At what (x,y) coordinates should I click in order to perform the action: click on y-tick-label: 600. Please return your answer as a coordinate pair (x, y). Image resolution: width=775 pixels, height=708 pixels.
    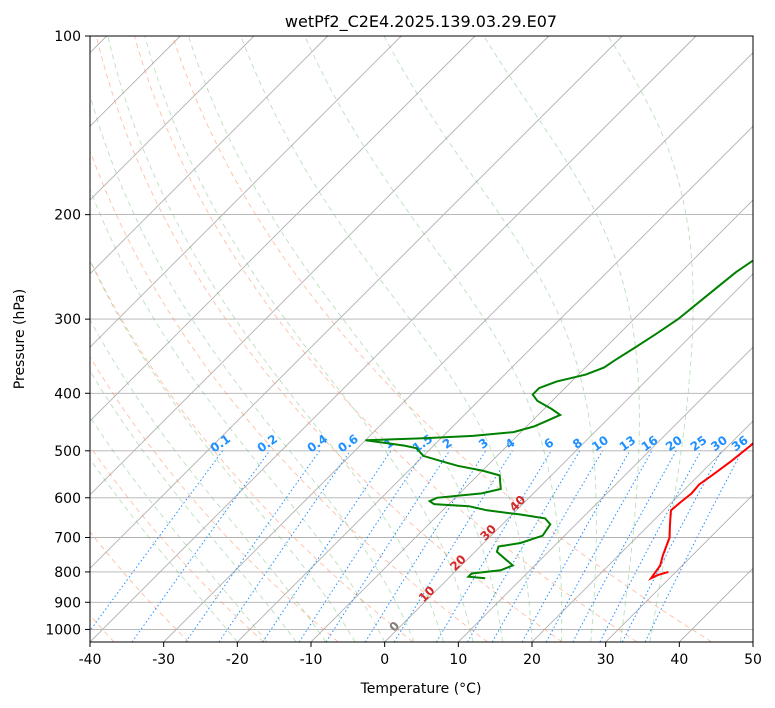
    Looking at the image, I should click on (67, 499).